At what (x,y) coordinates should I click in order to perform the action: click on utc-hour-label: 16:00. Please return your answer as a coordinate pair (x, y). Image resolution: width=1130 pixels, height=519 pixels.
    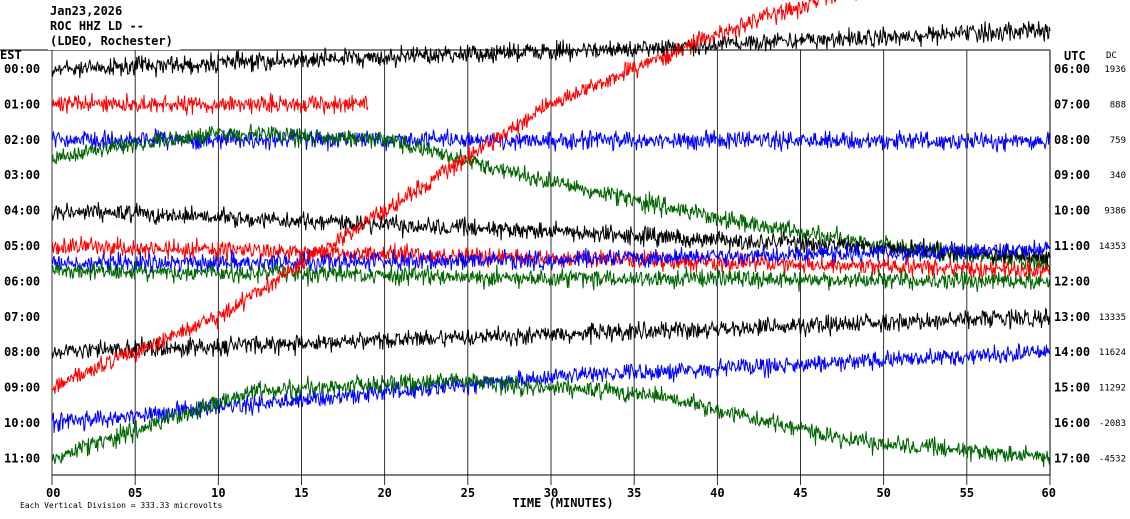
    Looking at the image, I should click on (1072, 423).